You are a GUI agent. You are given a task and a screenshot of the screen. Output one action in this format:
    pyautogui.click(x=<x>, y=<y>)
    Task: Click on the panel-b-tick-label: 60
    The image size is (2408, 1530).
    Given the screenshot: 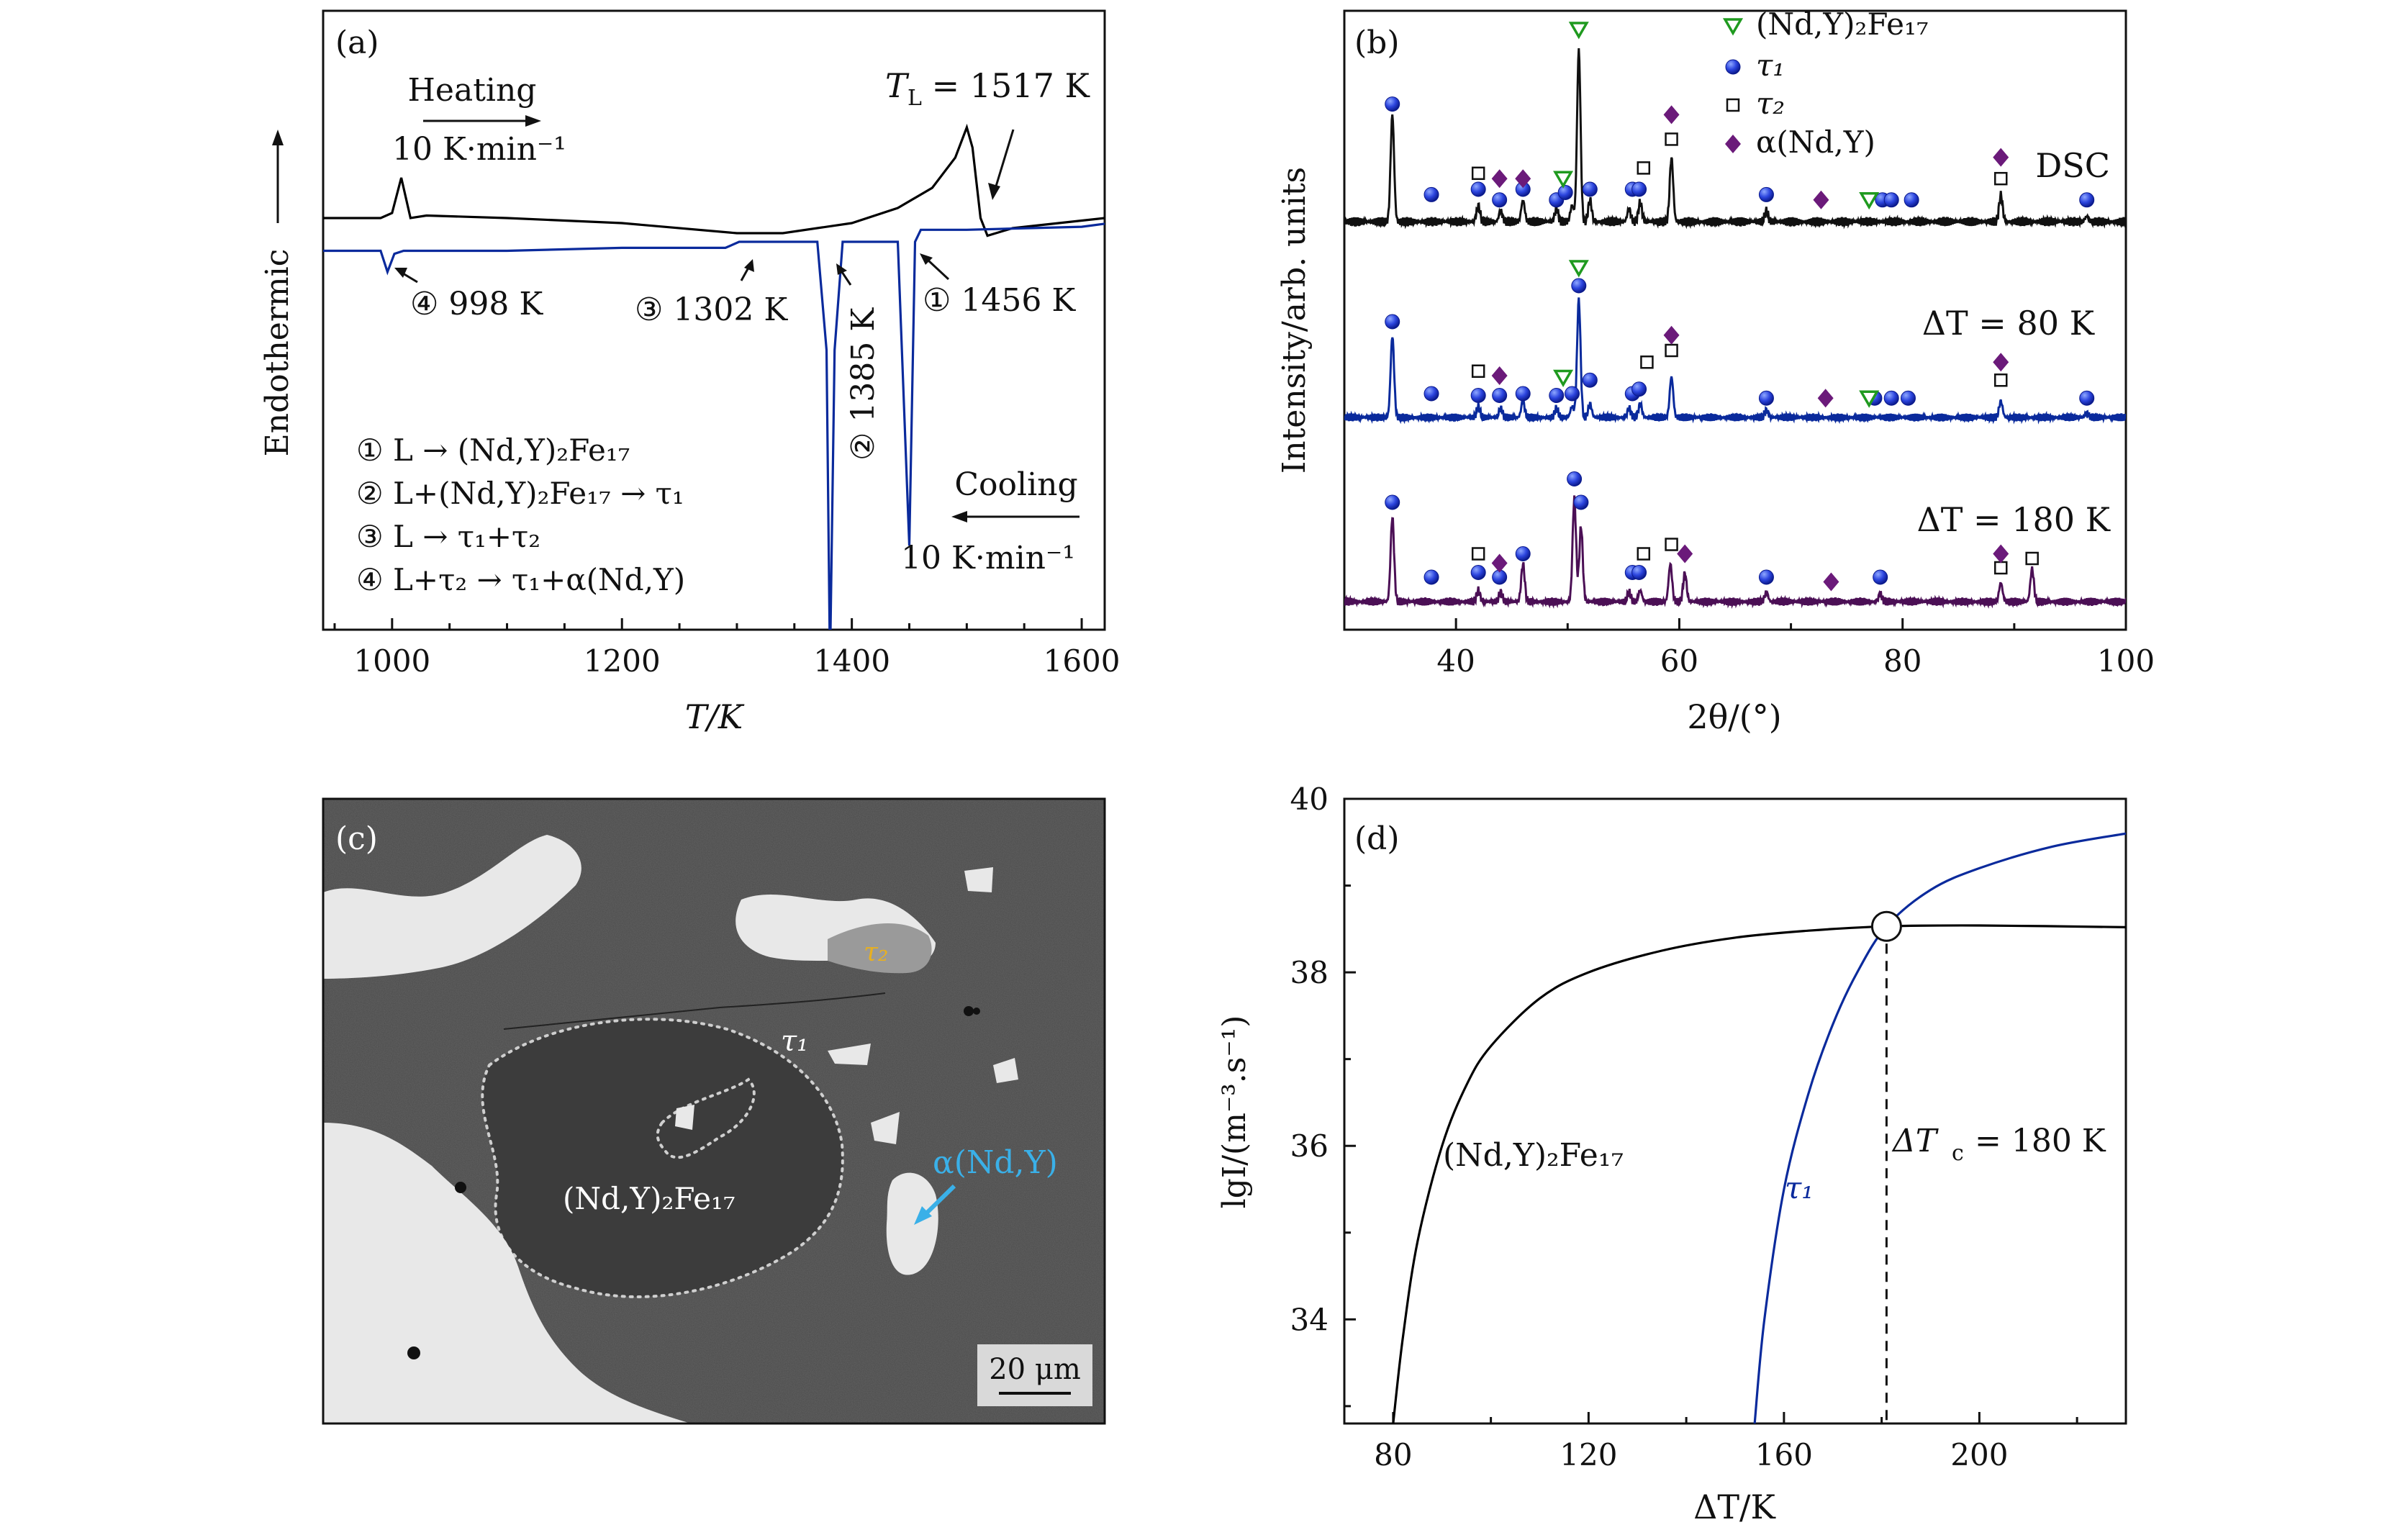 What is the action you would take?
    pyautogui.click(x=1679, y=661)
    